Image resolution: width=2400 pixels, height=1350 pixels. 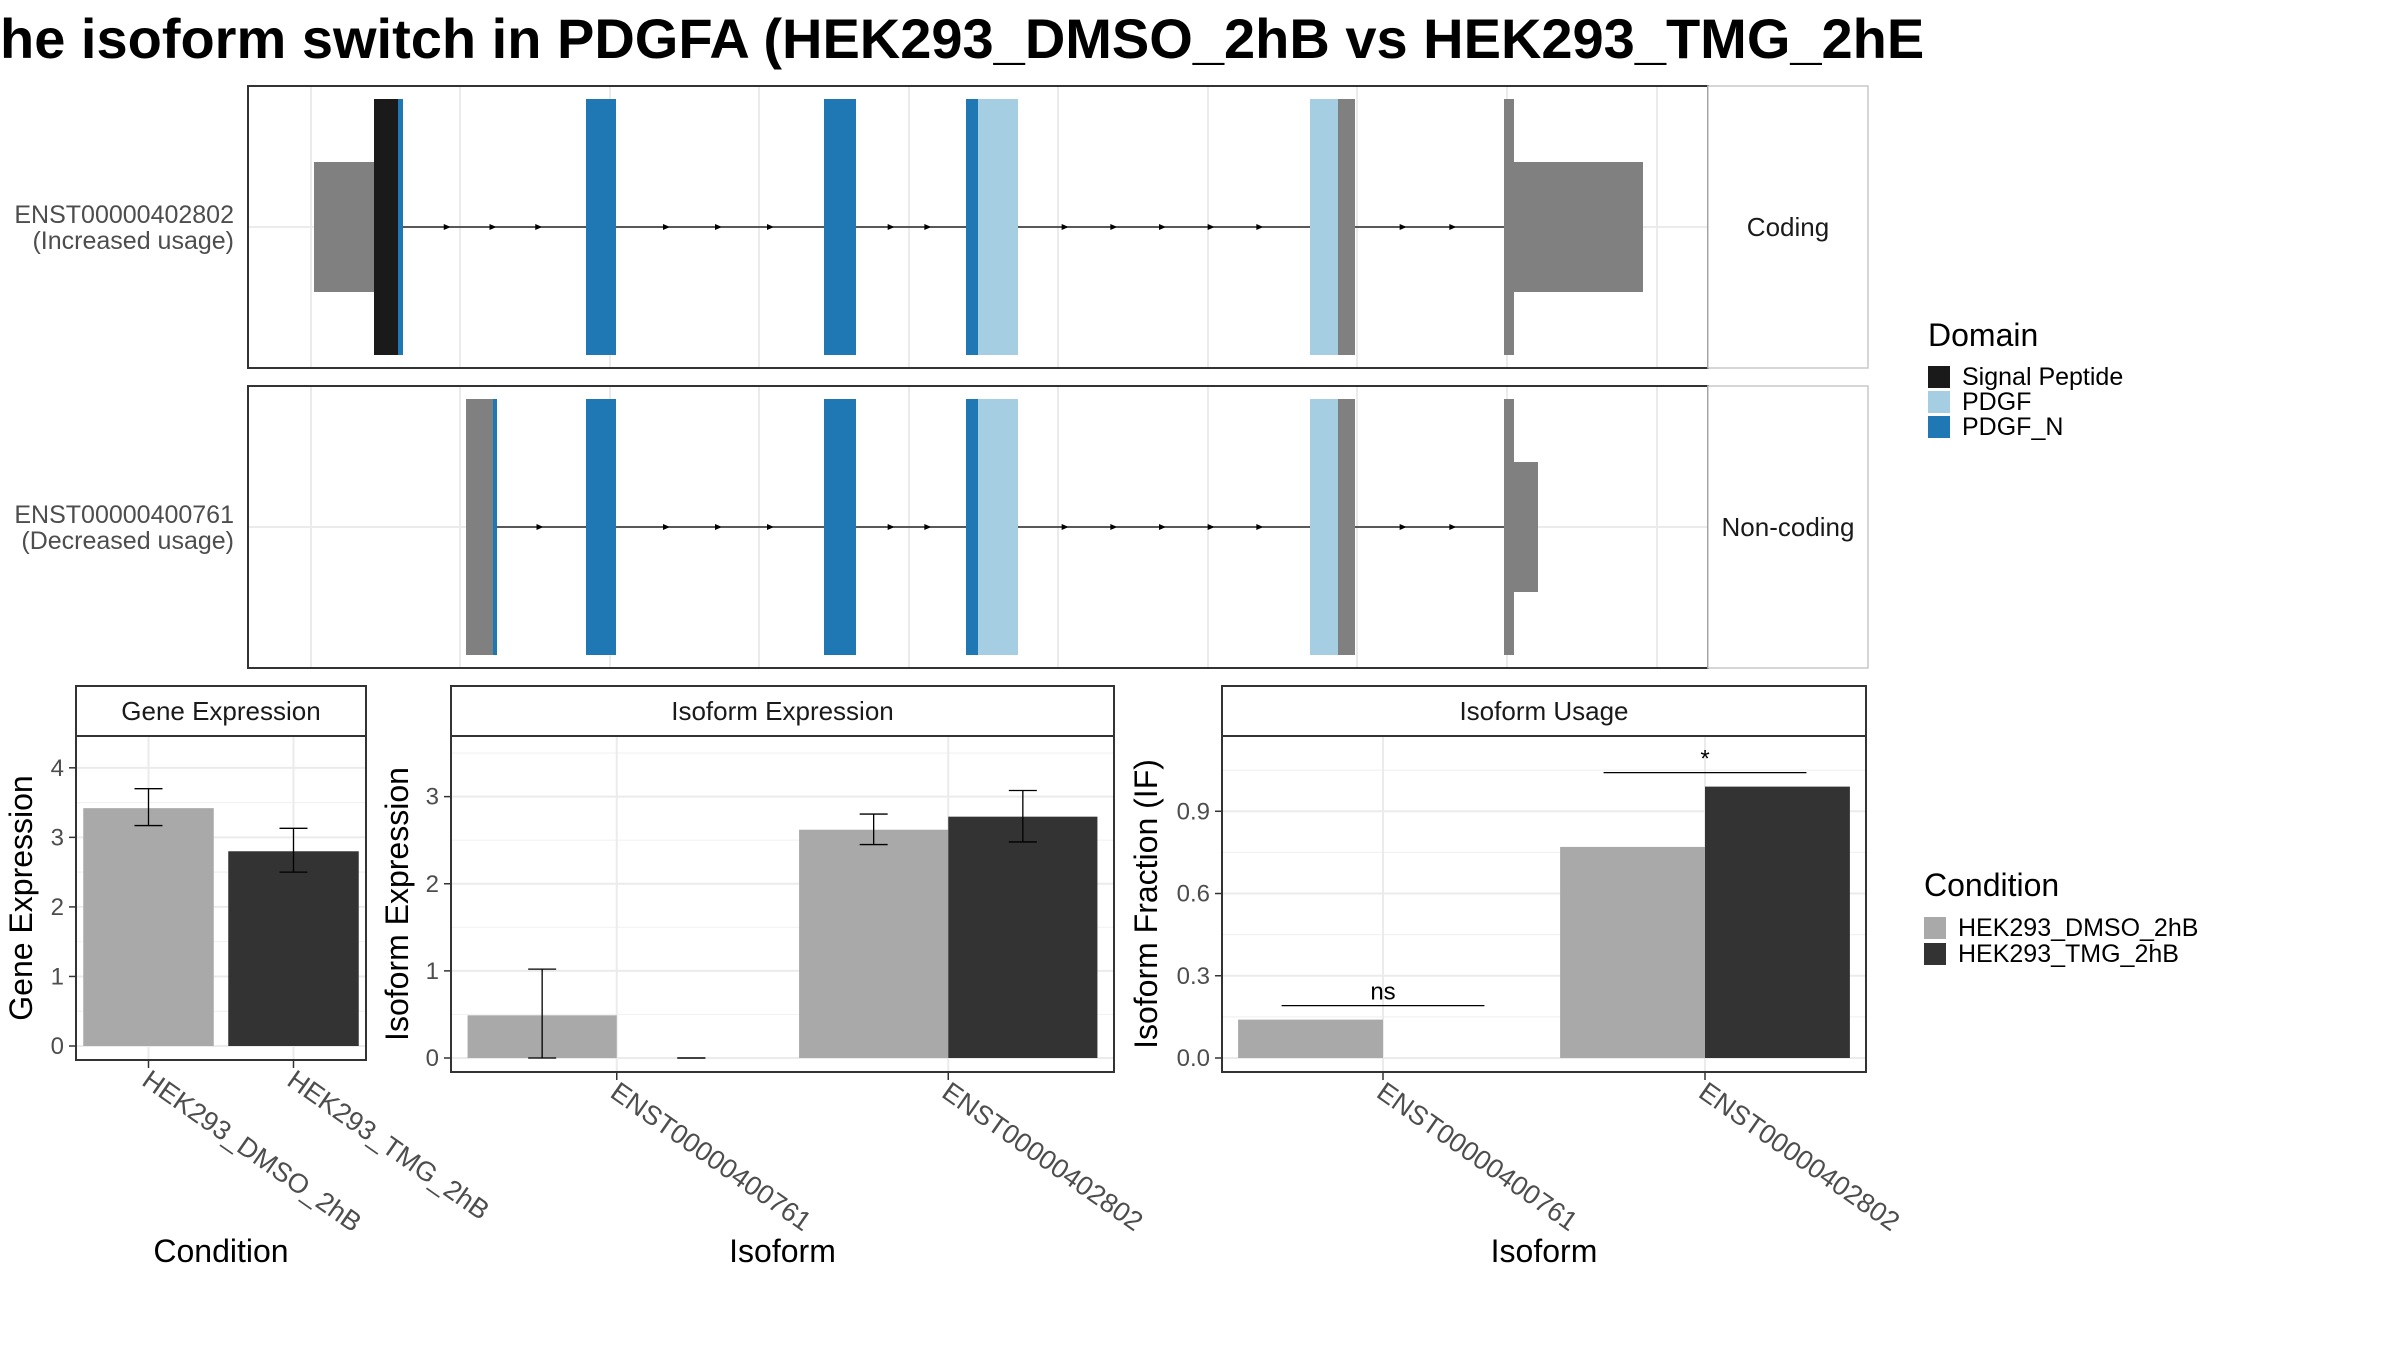 I want to click on y-tick-label: 4, so click(x=57, y=768).